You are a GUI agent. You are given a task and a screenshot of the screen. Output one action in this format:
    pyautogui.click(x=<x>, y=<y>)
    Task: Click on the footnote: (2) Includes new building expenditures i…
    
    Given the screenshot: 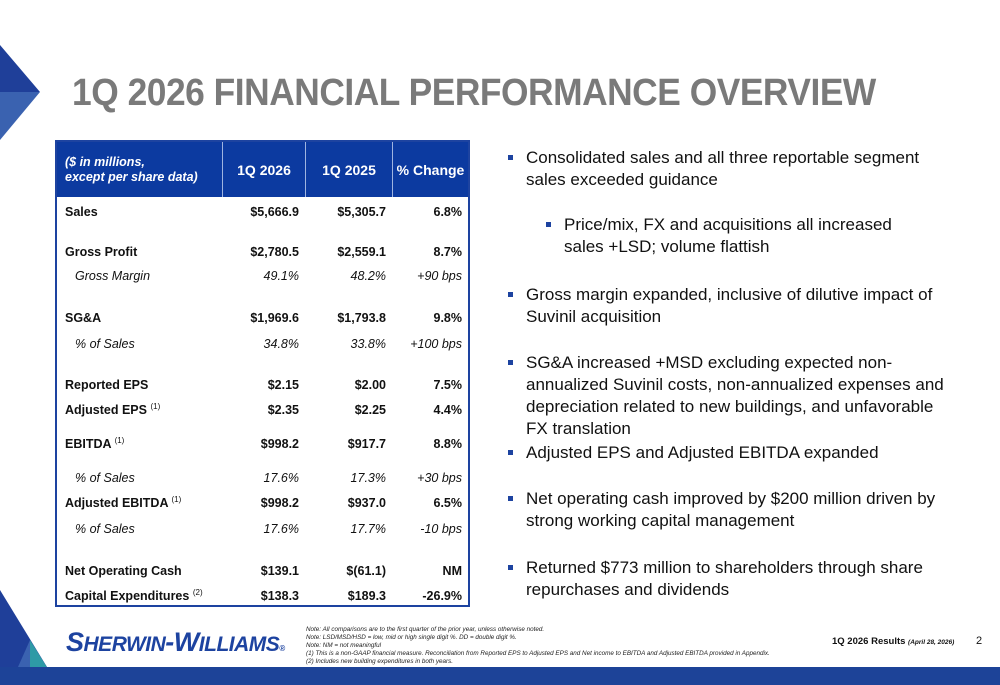 What is the action you would take?
    pyautogui.click(x=380, y=661)
    